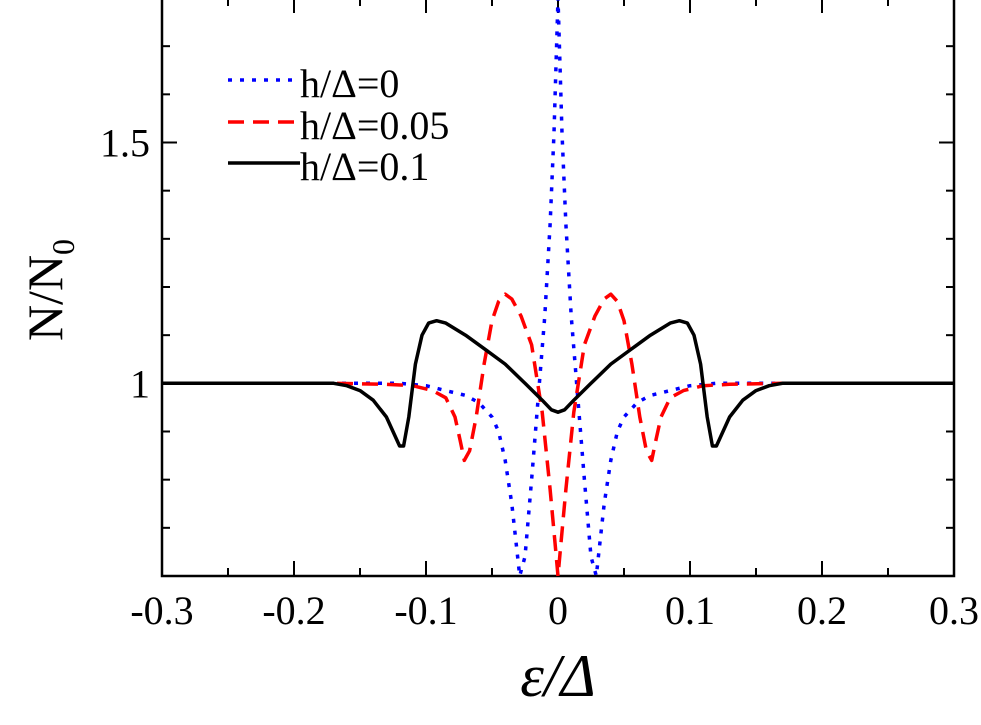 This screenshot has width=981, height=725. What do you see at coordinates (349, 83) in the screenshot?
I see `legend-label-0: h/Δ=0` at bounding box center [349, 83].